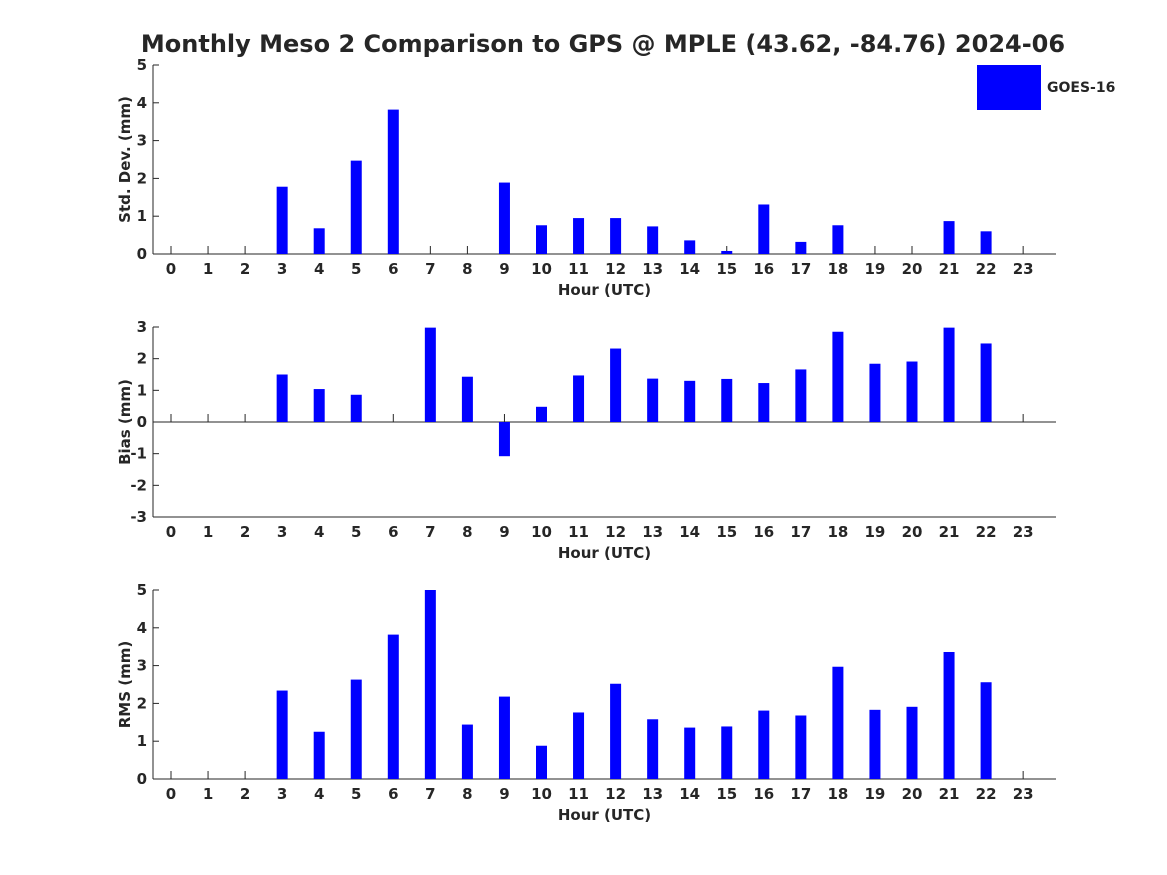 This screenshot has height=875, width=1167. Describe the element at coordinates (1009, 87) in the screenshot. I see `legend-swatch` at that location.